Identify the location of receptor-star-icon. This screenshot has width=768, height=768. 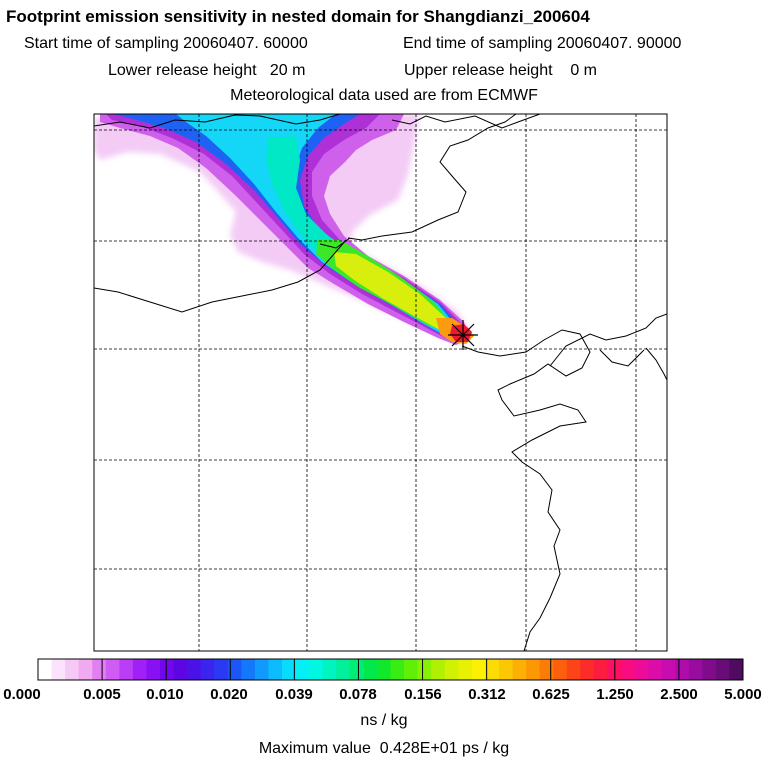
(463, 335).